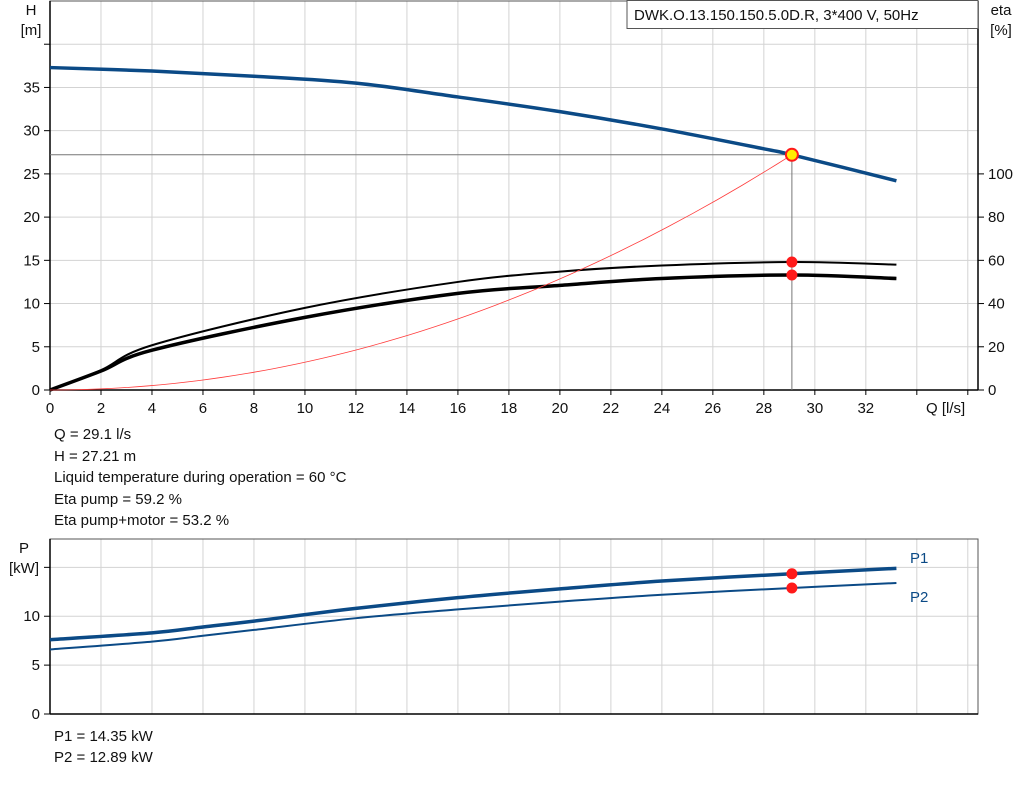 The width and height of the screenshot is (1024, 786). What do you see at coordinates (407, 408) in the screenshot?
I see `x-tick-label: 14` at bounding box center [407, 408].